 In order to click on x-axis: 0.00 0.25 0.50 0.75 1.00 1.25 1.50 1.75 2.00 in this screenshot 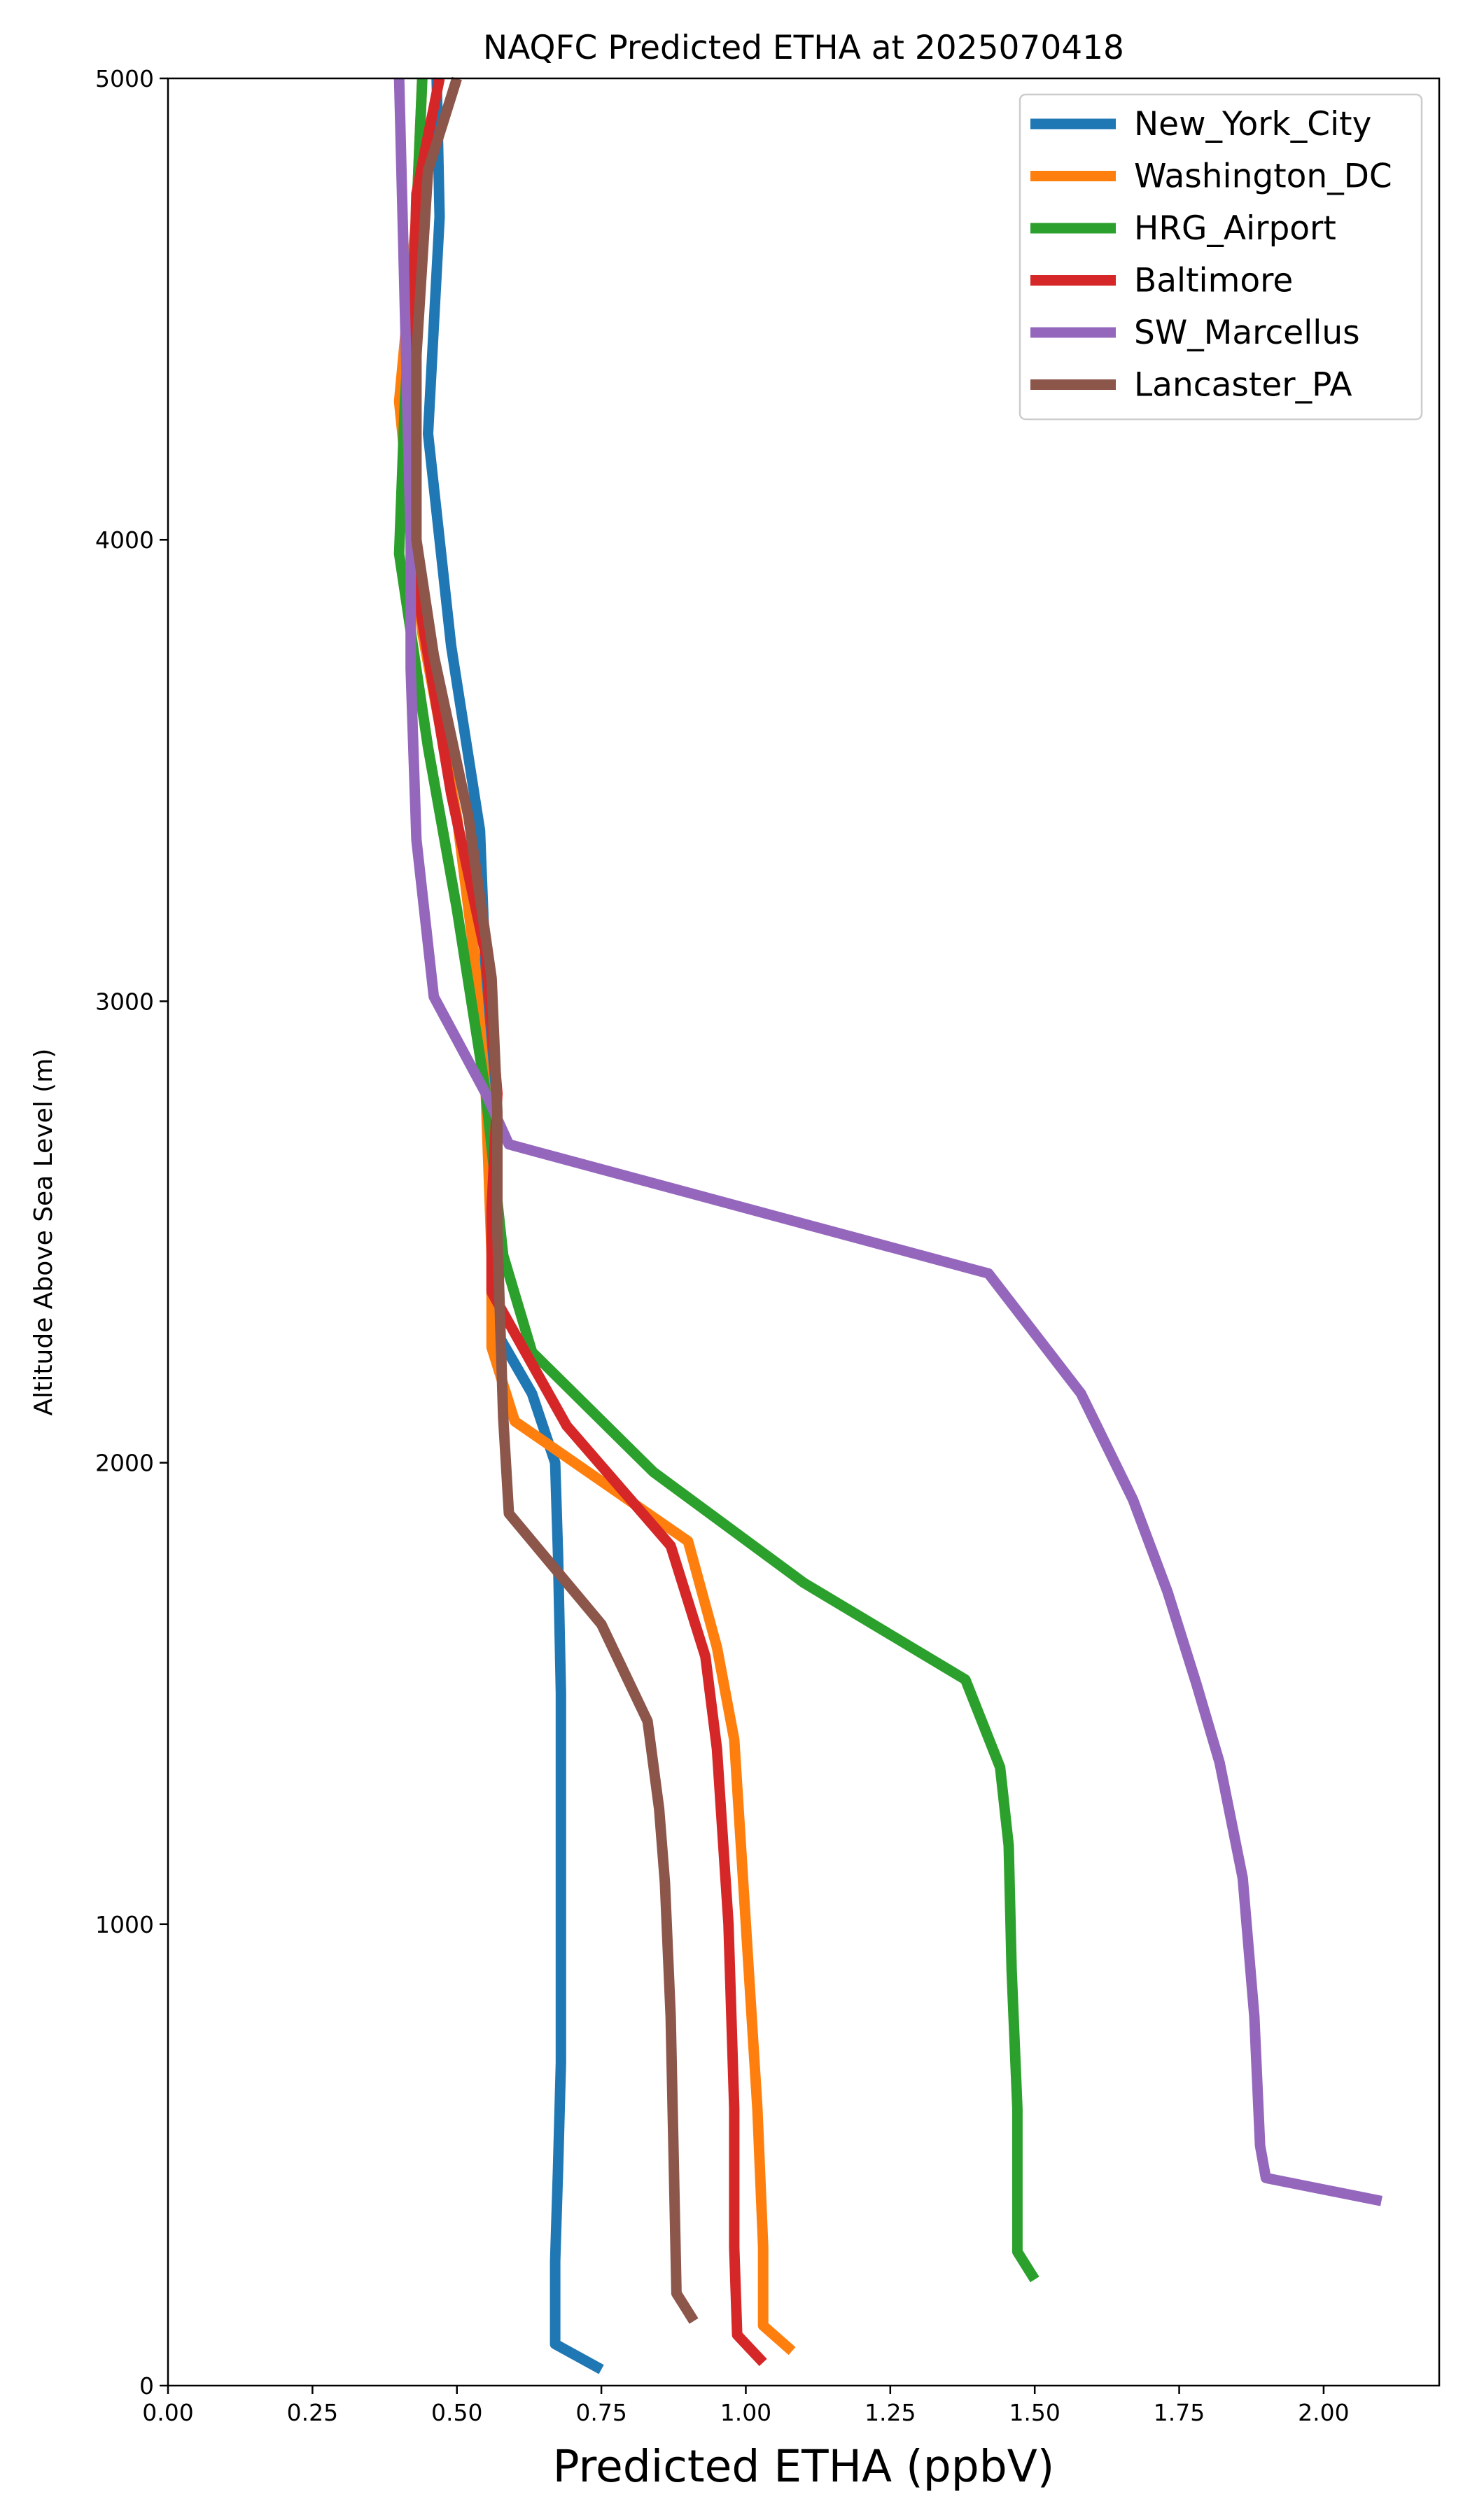, I will do `click(746, 2406)`.